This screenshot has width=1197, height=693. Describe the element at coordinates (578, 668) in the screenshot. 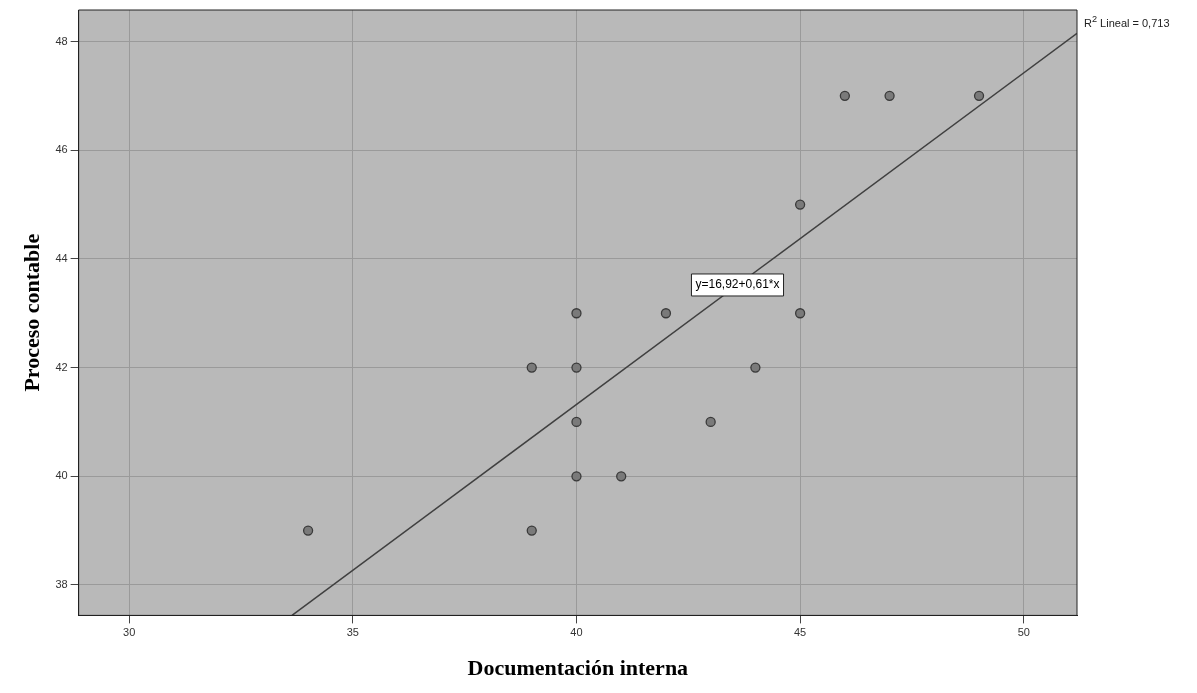

I see `x-axis-title: Documentación interna` at that location.